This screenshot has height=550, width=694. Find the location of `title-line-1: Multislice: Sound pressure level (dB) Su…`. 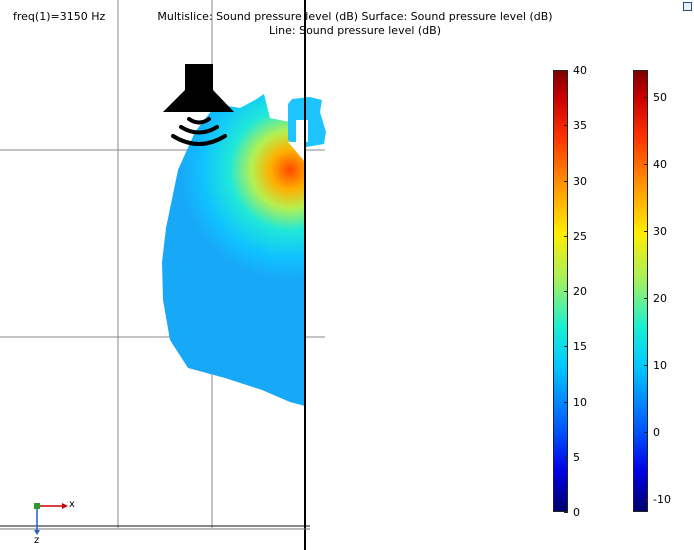

title-line-1: Multislice: Sound pressure level (dB) Su… is located at coordinates (355, 16).